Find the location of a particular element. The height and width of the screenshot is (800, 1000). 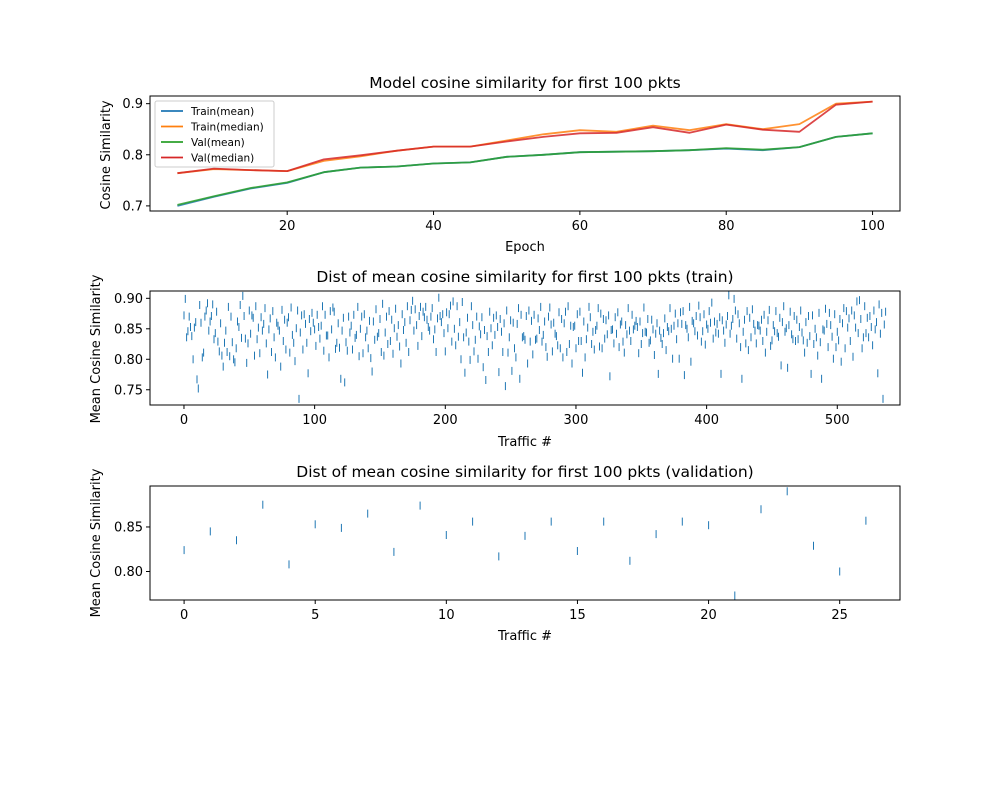

x-tick-label: 80 is located at coordinates (726, 226).